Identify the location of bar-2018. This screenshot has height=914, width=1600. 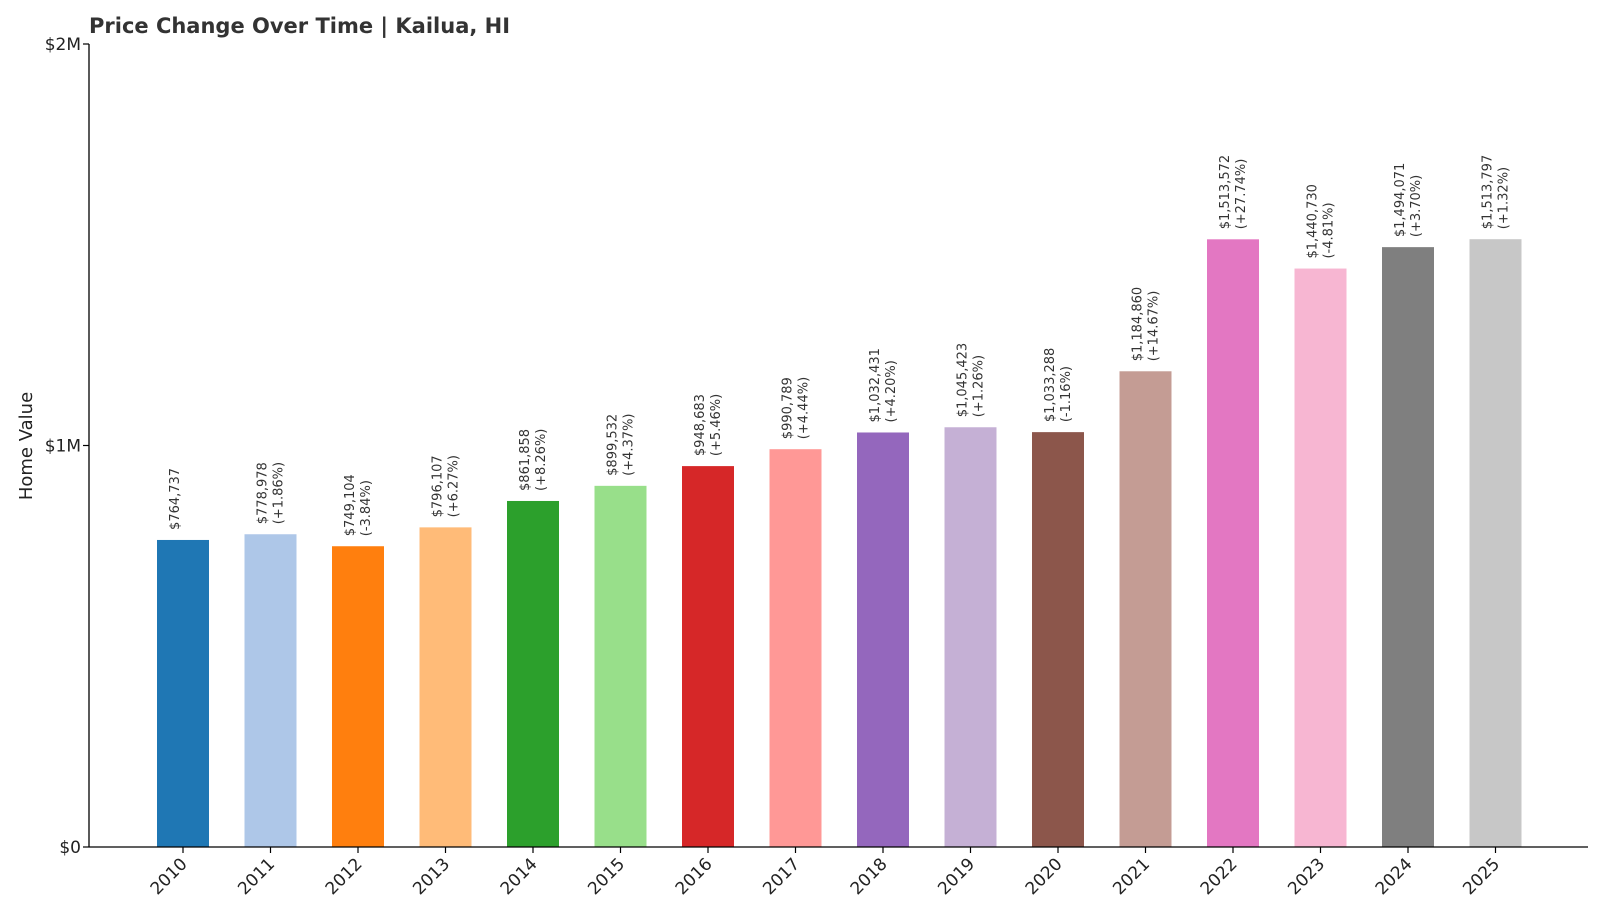
(883, 639).